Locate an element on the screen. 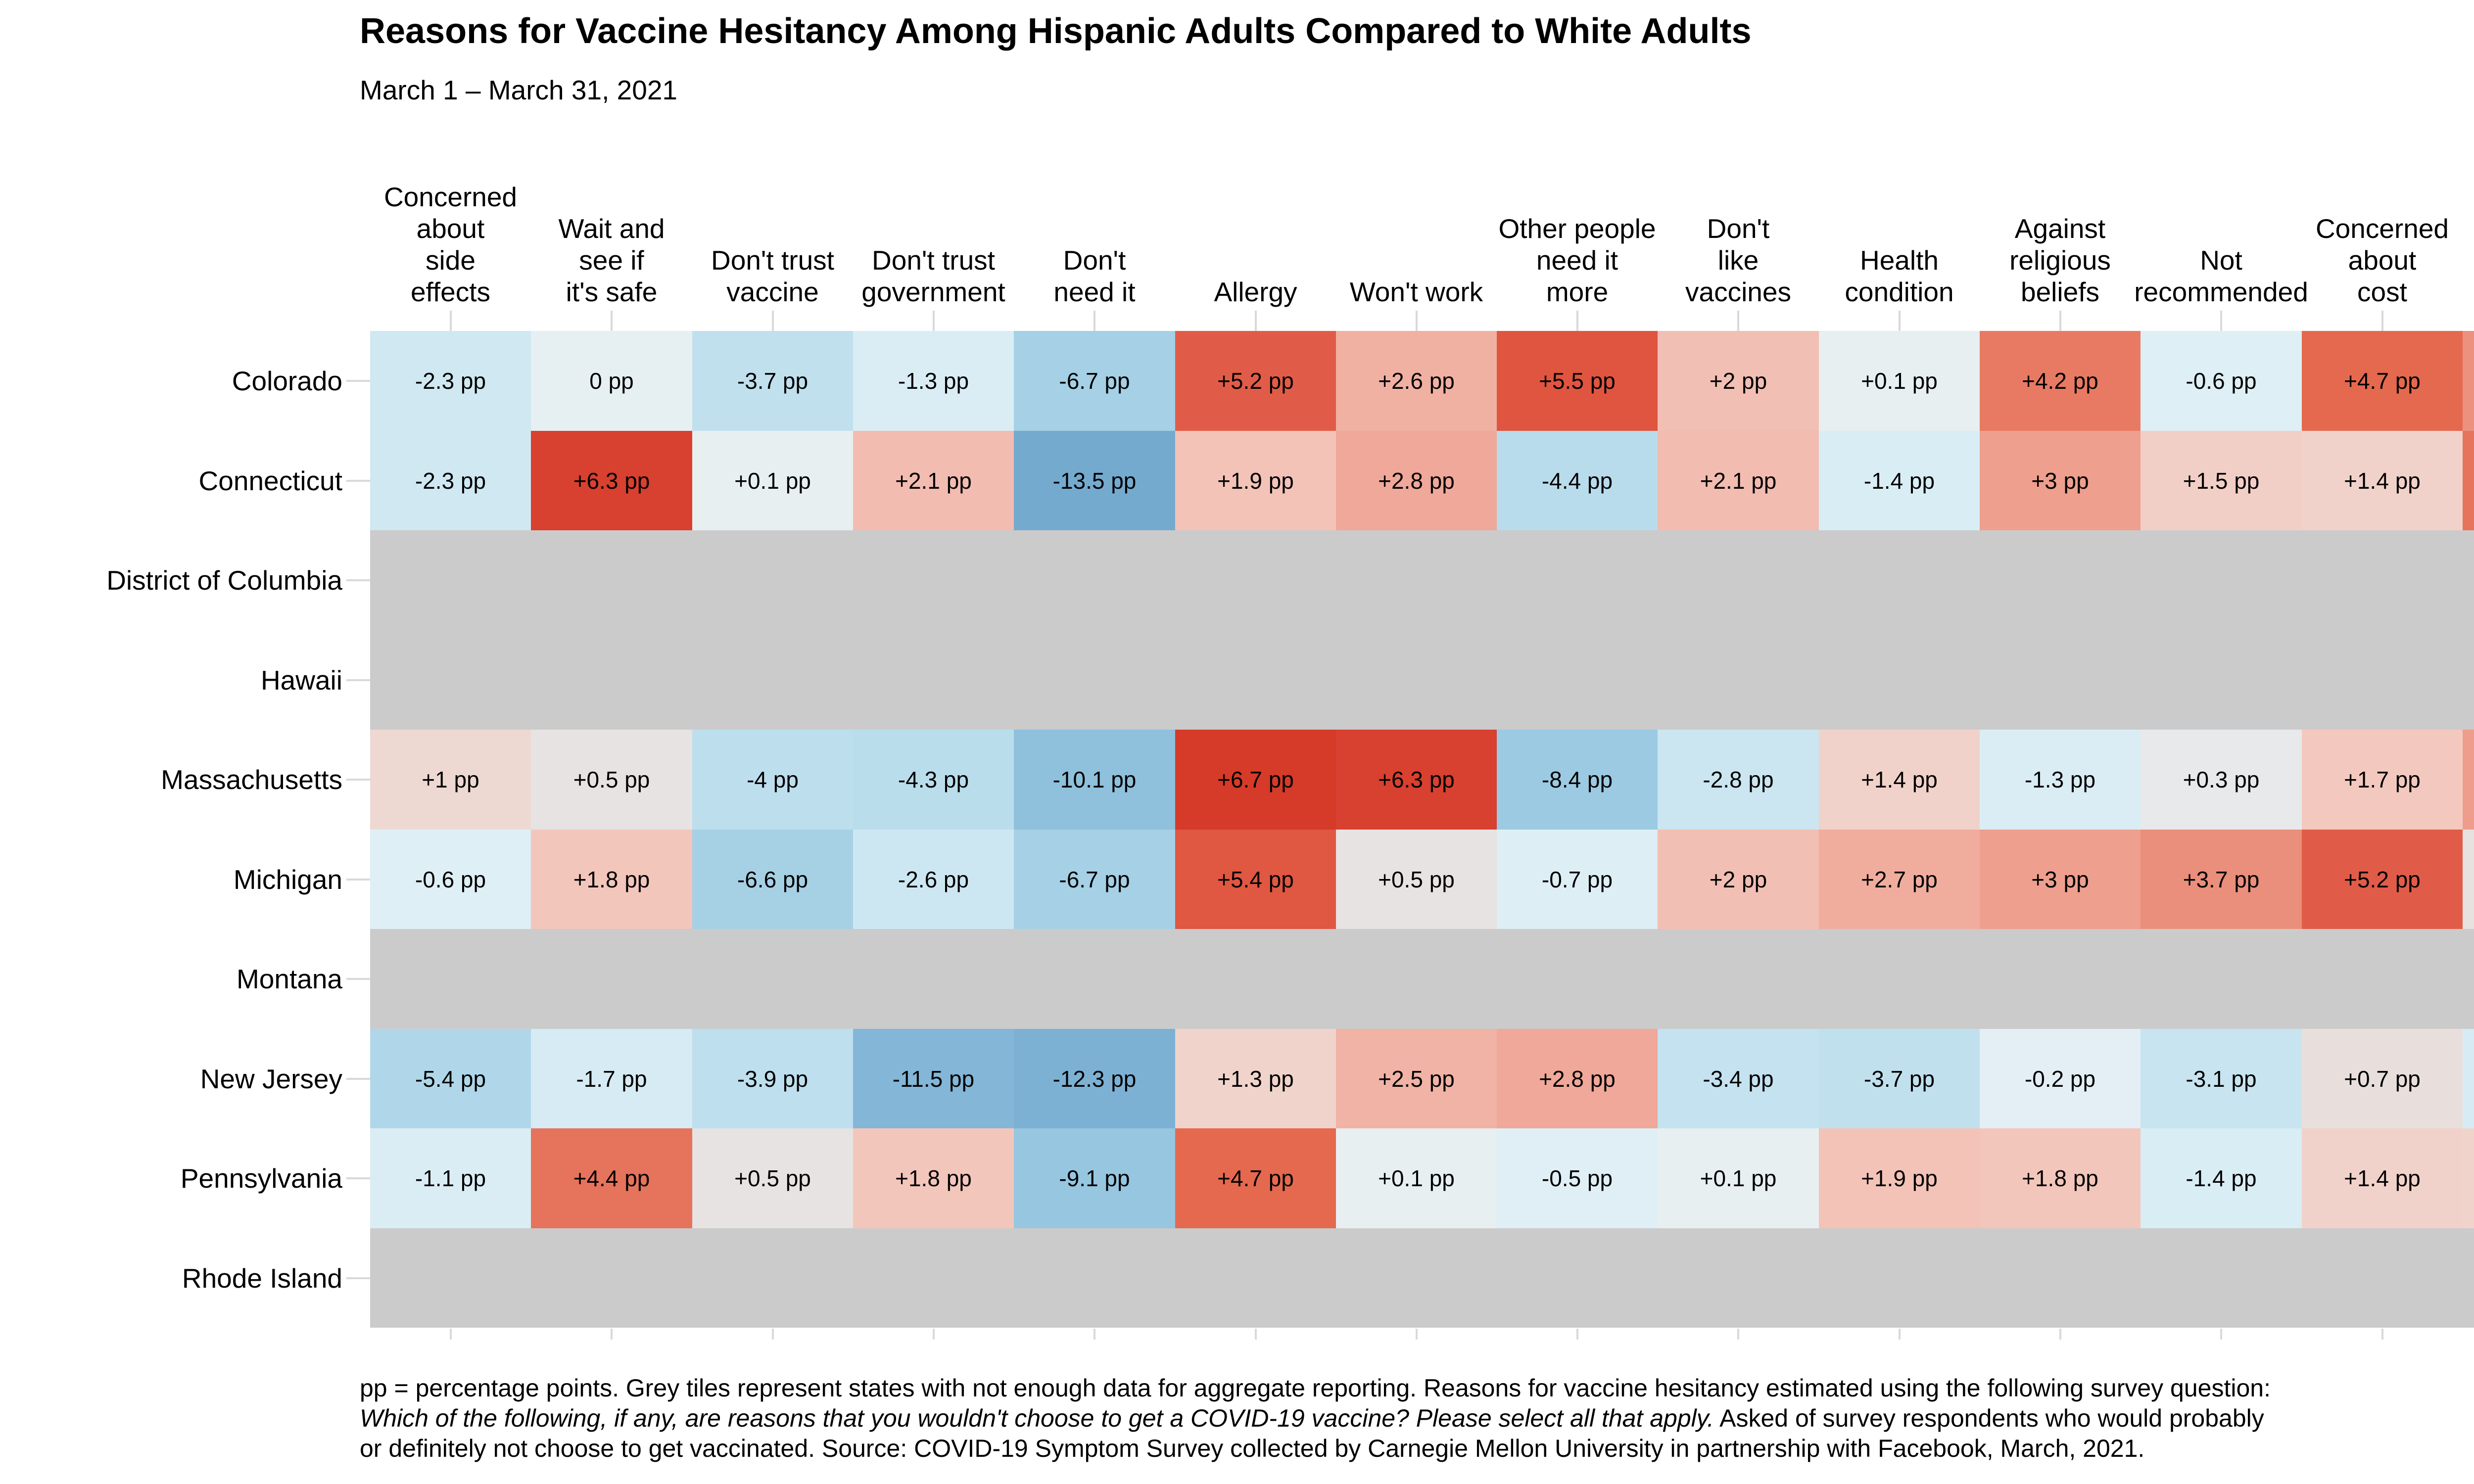  heatmap-cell: -0.6 pp is located at coordinates (2221, 381).